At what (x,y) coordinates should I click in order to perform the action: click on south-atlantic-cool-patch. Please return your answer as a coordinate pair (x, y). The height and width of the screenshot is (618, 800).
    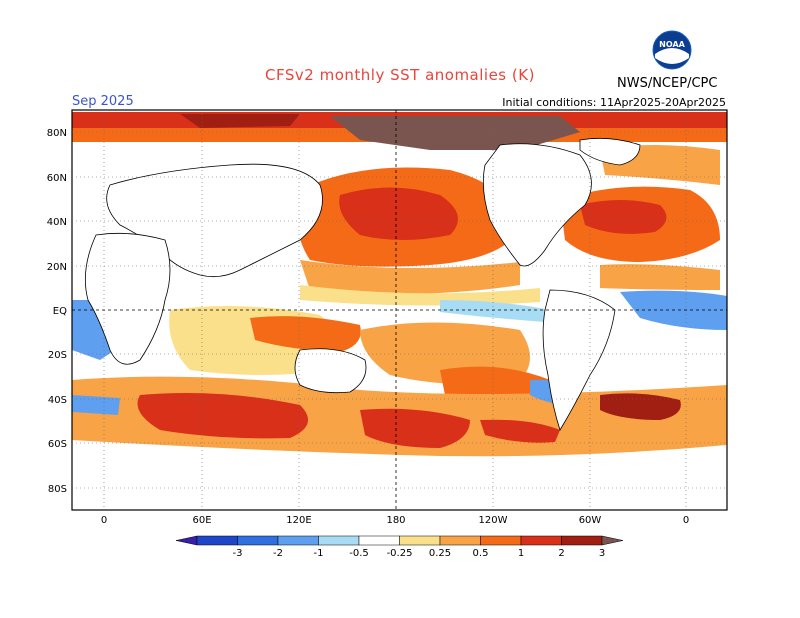
    Looking at the image, I should click on (96, 405).